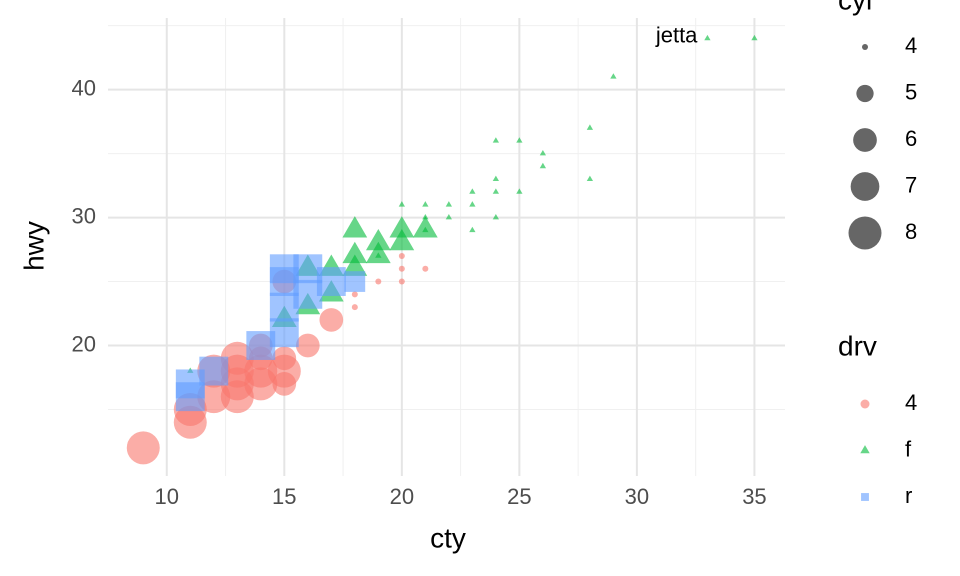 The image size is (960, 576). I want to click on x-tick-label: 10, so click(167, 496).